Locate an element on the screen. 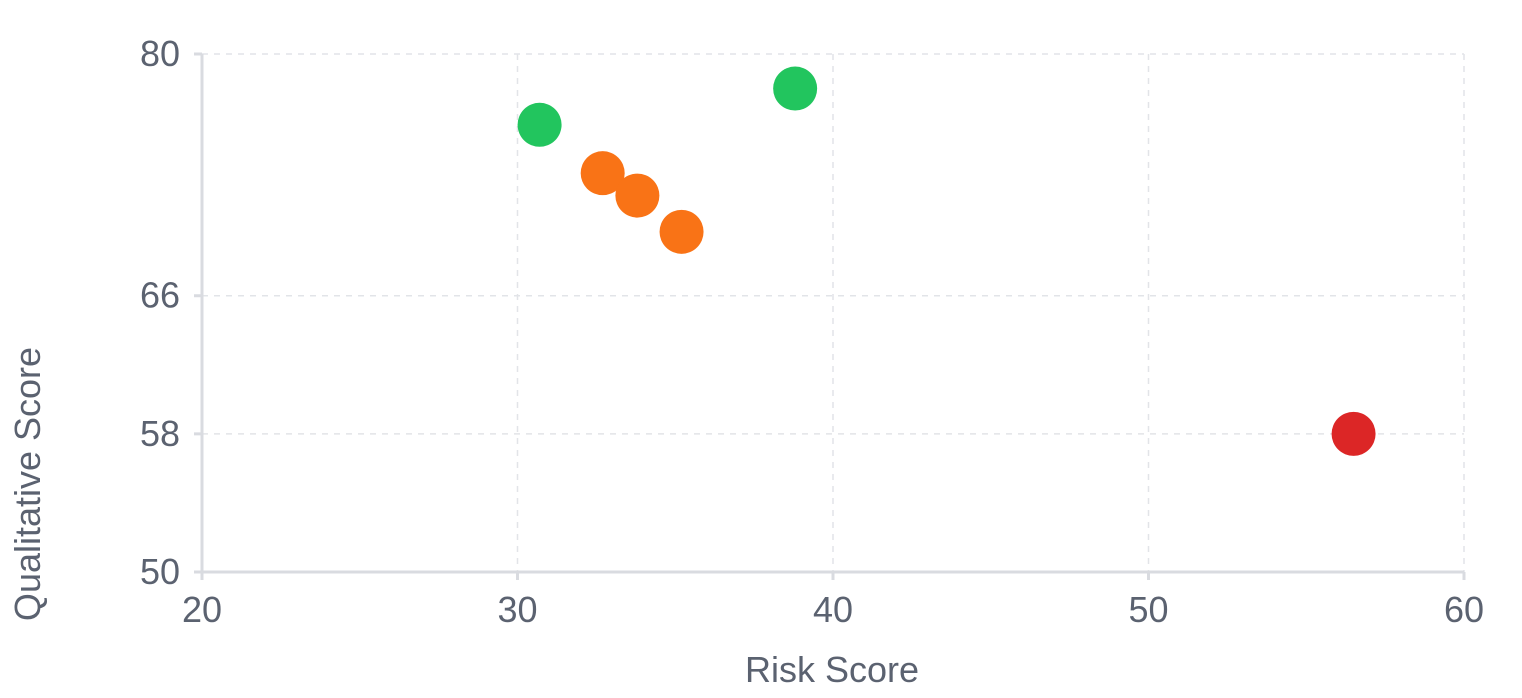  x-tick-label: 20 is located at coordinates (202, 609).